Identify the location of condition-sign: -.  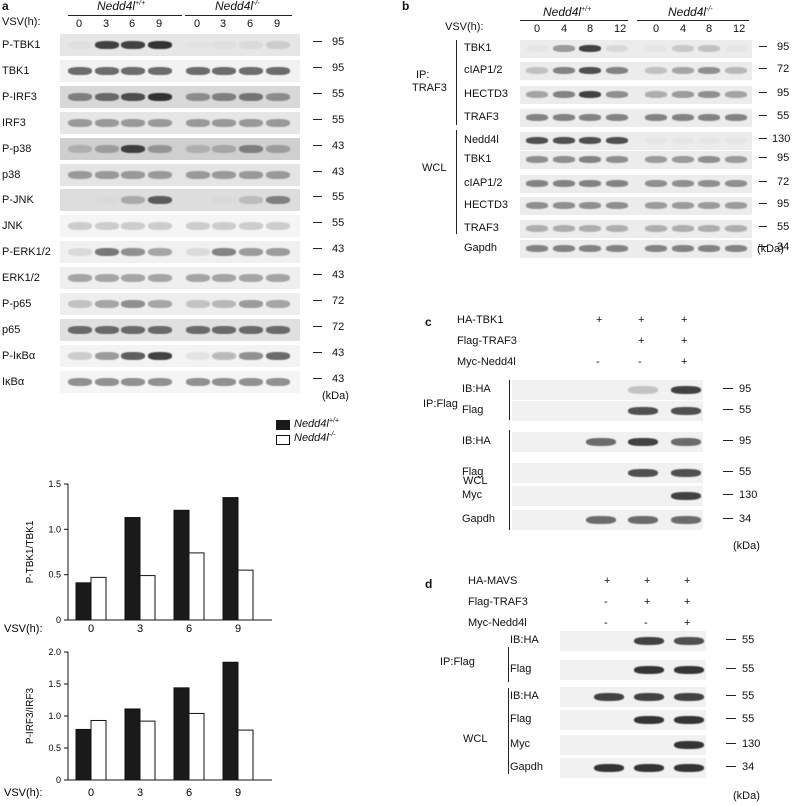
(646, 623).